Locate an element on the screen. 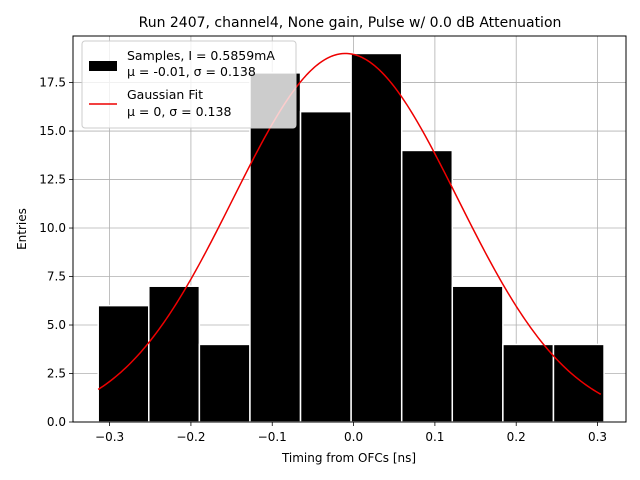 This screenshot has height=480, width=640. y-tick-label: 12.5 is located at coordinates (52, 180).